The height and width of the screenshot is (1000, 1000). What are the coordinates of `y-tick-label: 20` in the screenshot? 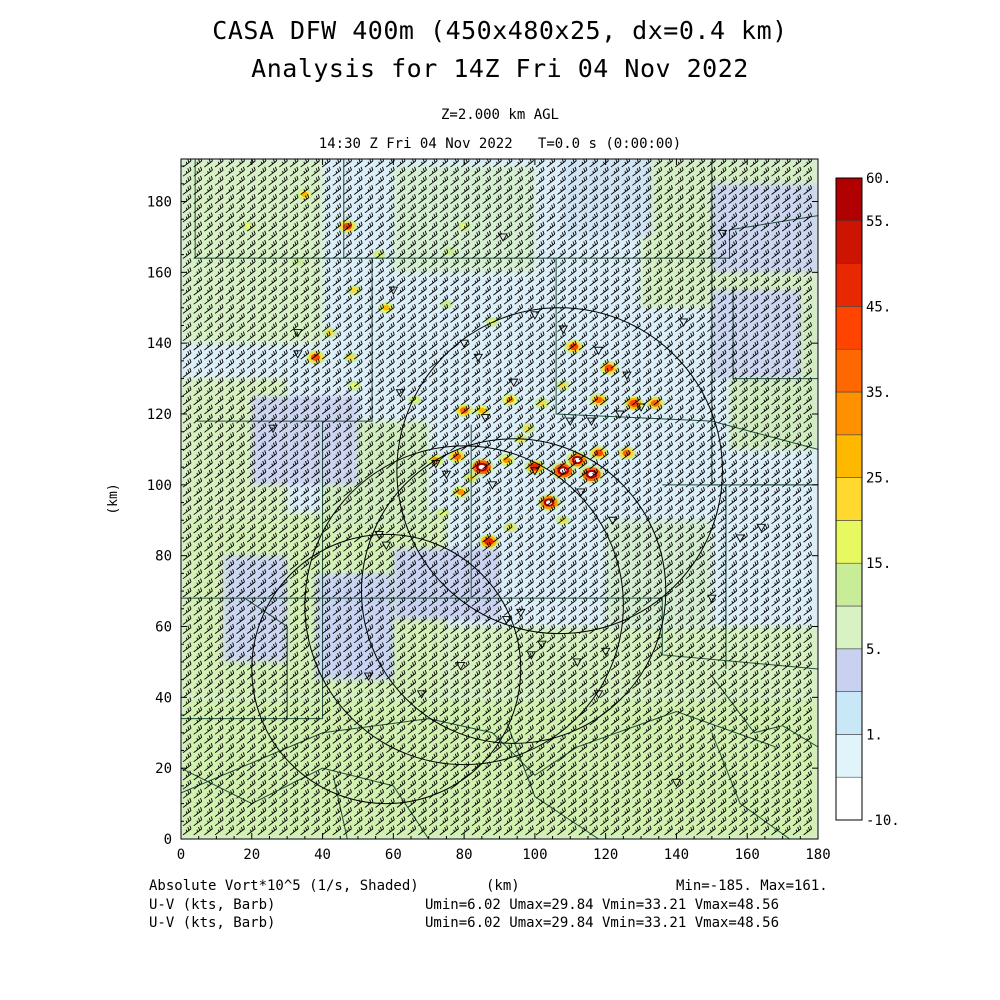 It's located at (163, 769).